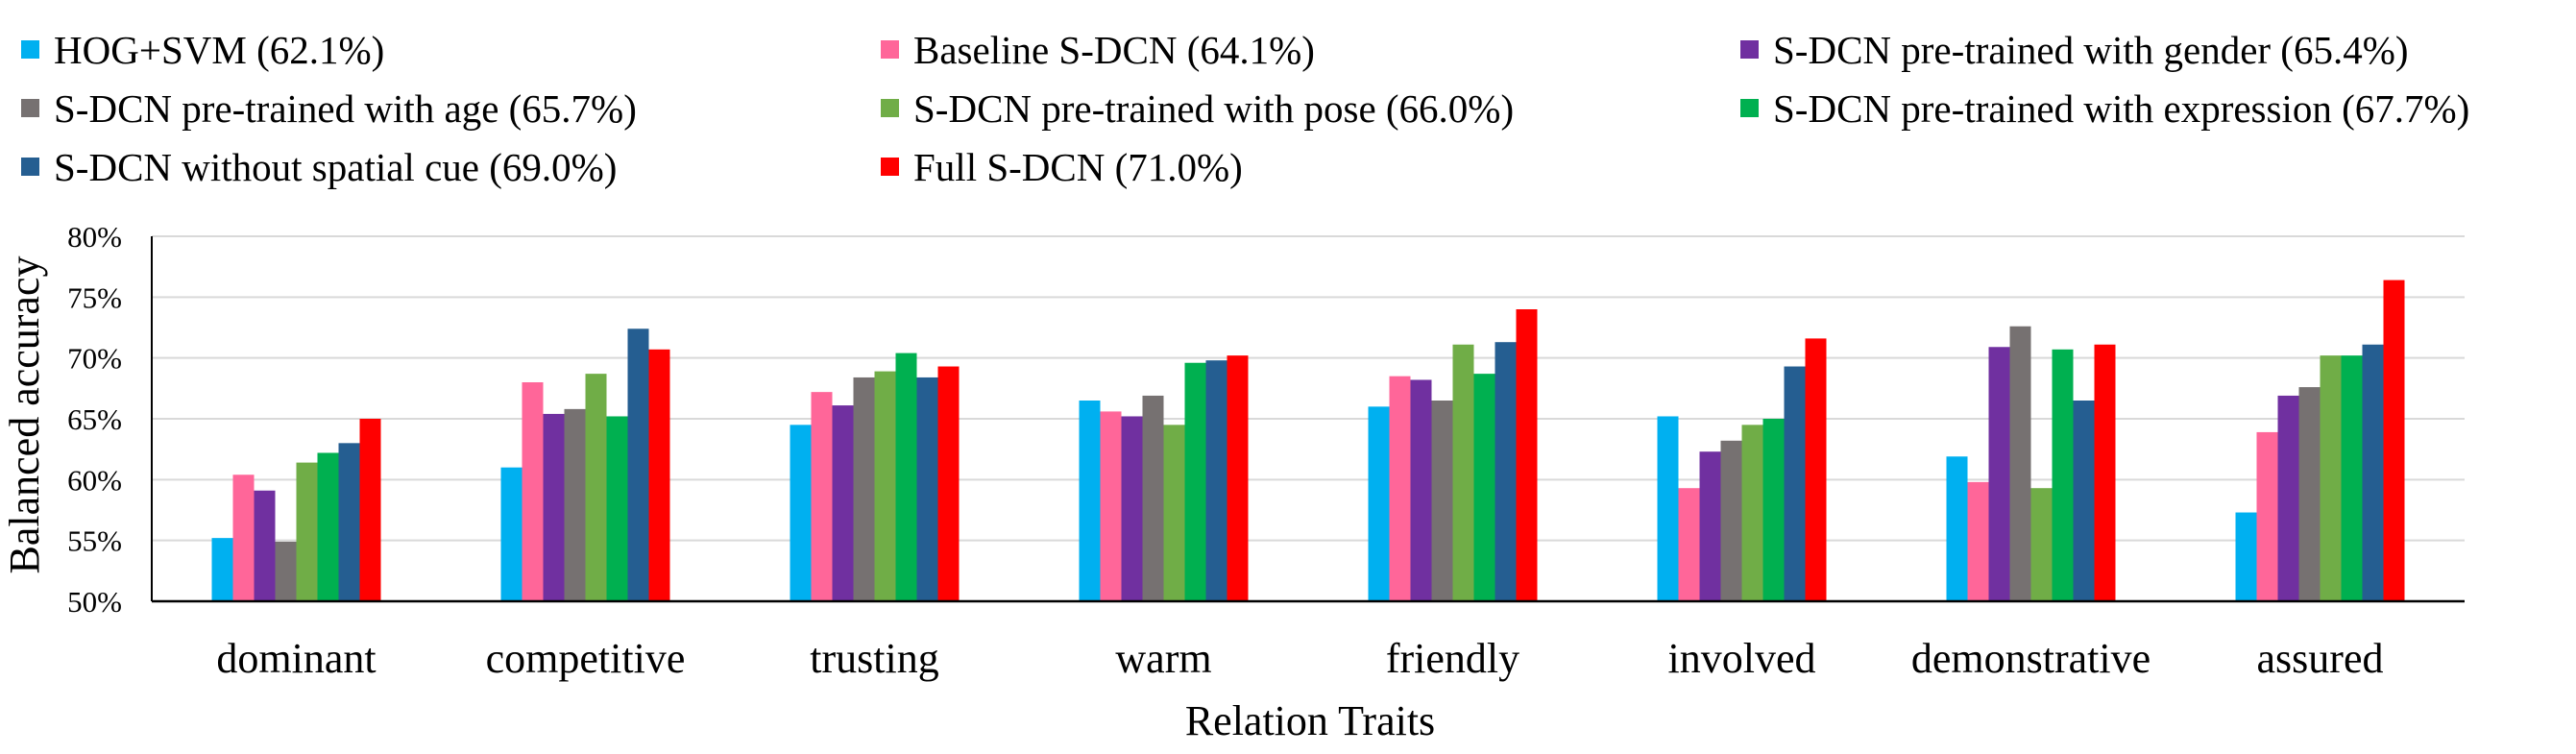 This screenshot has height=754, width=2576. Describe the element at coordinates (335, 167) in the screenshot. I see `legend-label: S-DCN without spatial cue (69.0%)` at that location.